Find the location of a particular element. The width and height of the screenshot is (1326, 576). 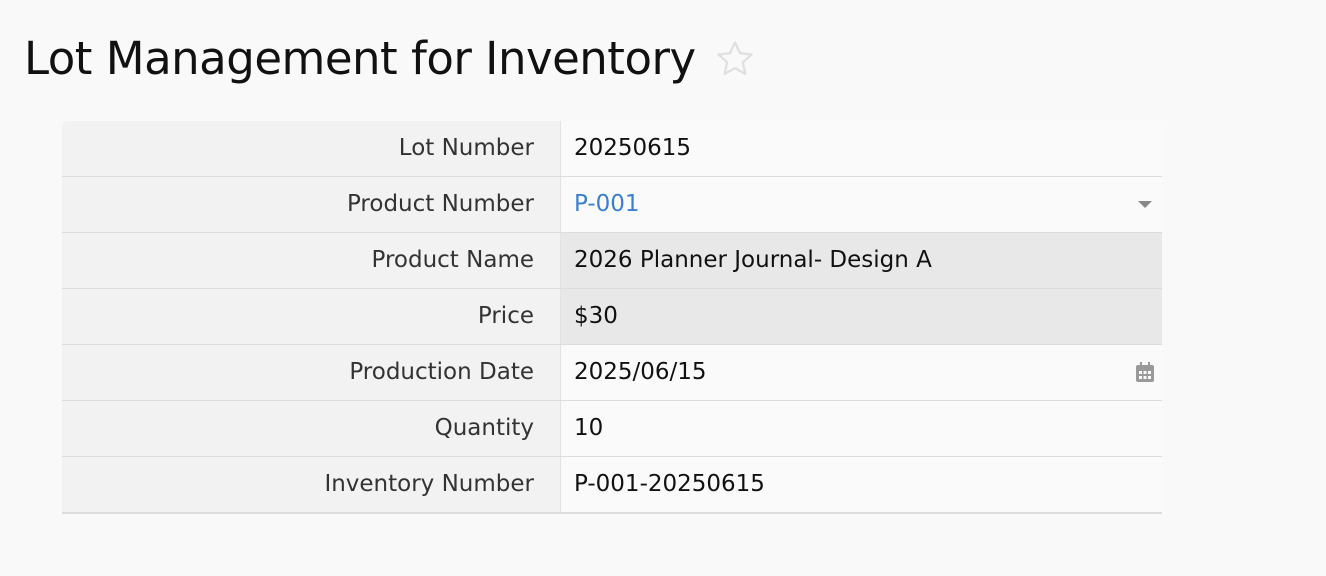

star-icon is located at coordinates (735, 59).